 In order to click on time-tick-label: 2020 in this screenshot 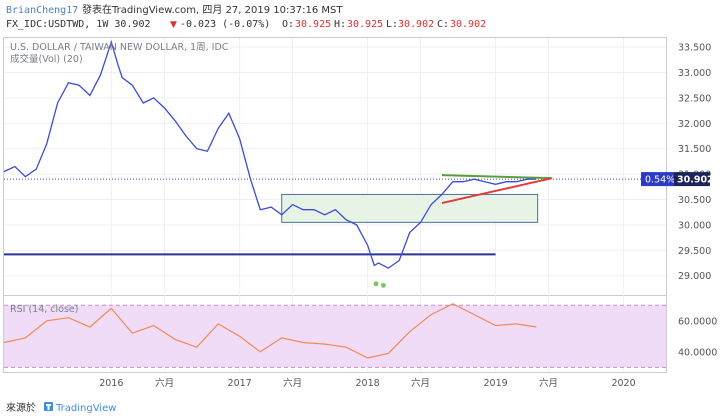, I will do `click(623, 383)`.